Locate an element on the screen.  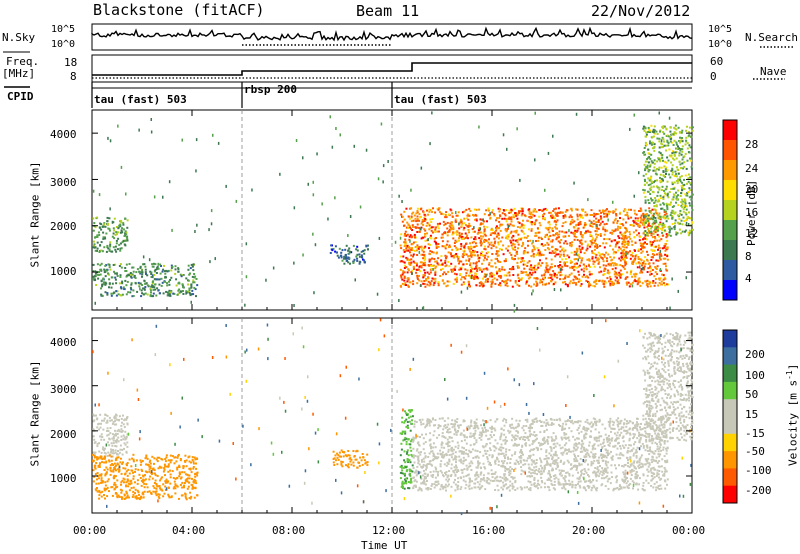
freq-panel-frame is located at coordinates (392, 68).